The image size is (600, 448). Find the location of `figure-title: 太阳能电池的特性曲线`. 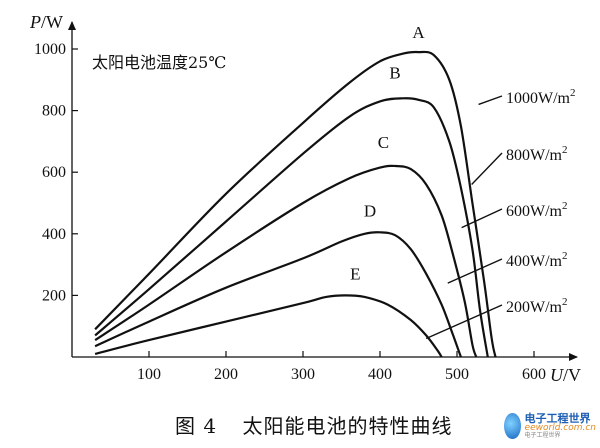

figure-title: 太阳能电池的特性曲线 is located at coordinates (347, 426).